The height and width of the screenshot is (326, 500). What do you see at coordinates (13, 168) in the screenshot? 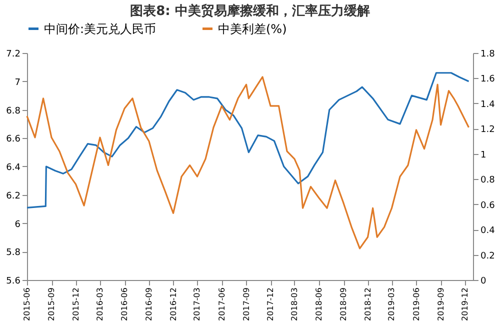
I see `y-tick-label: 6.4` at bounding box center [13, 168].